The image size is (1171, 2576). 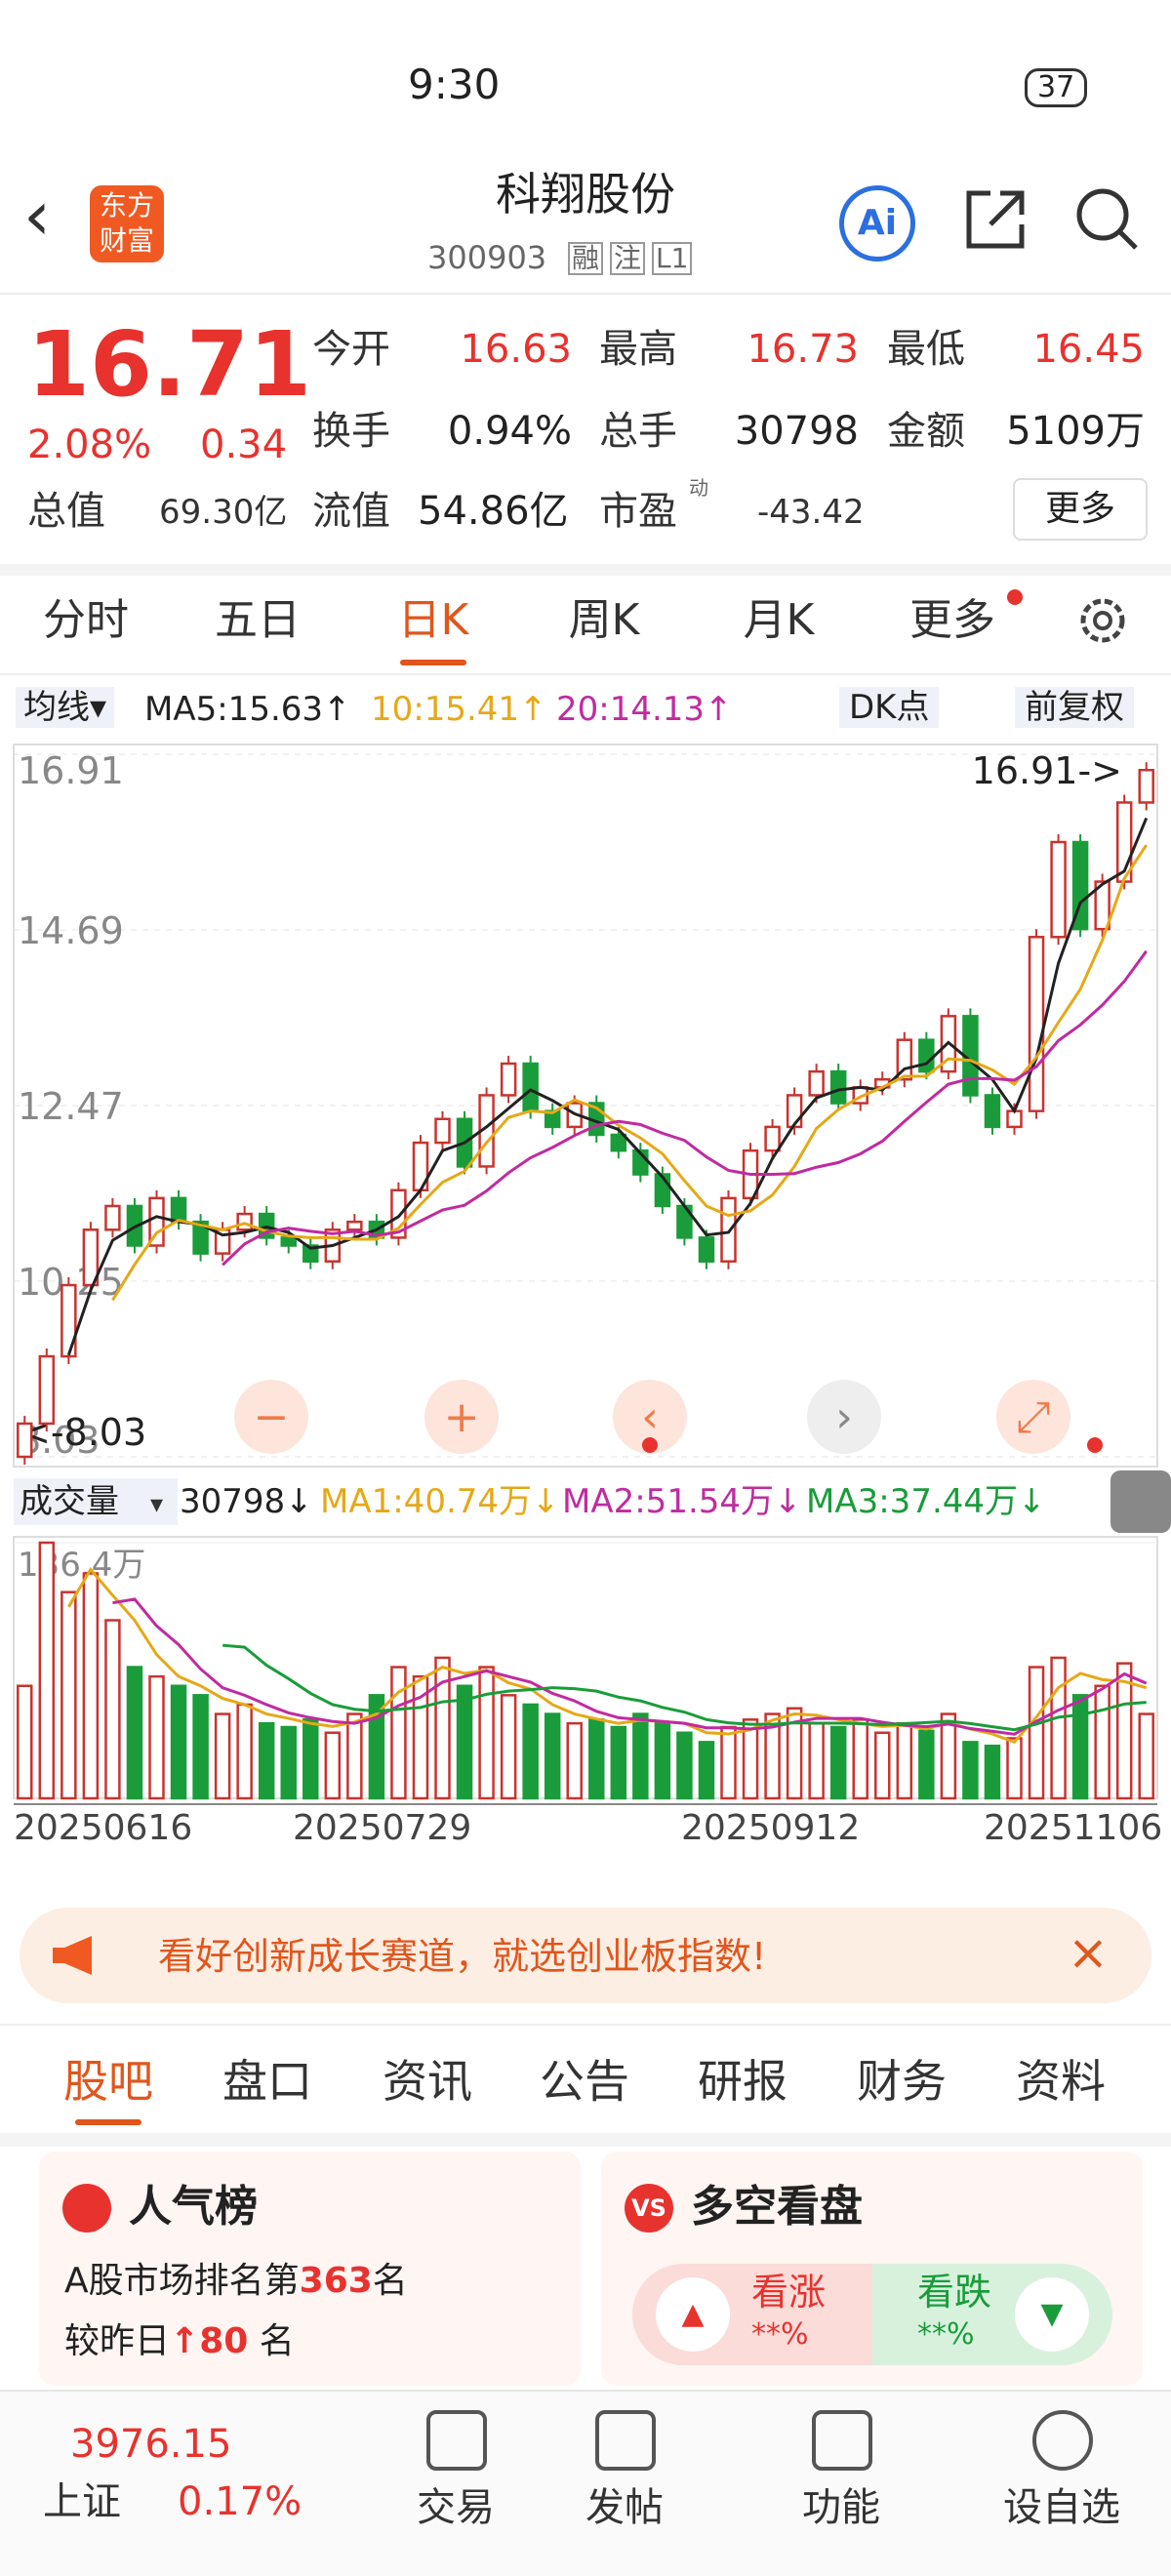 I want to click on value: 16.45, so click(x=1088, y=349).